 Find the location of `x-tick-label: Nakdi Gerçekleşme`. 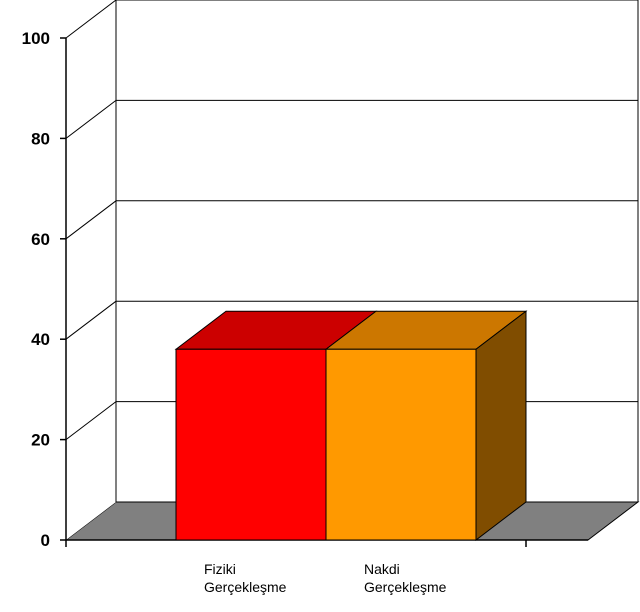

x-tick-label: Nakdi Gerçekleşme is located at coordinates (405, 578).